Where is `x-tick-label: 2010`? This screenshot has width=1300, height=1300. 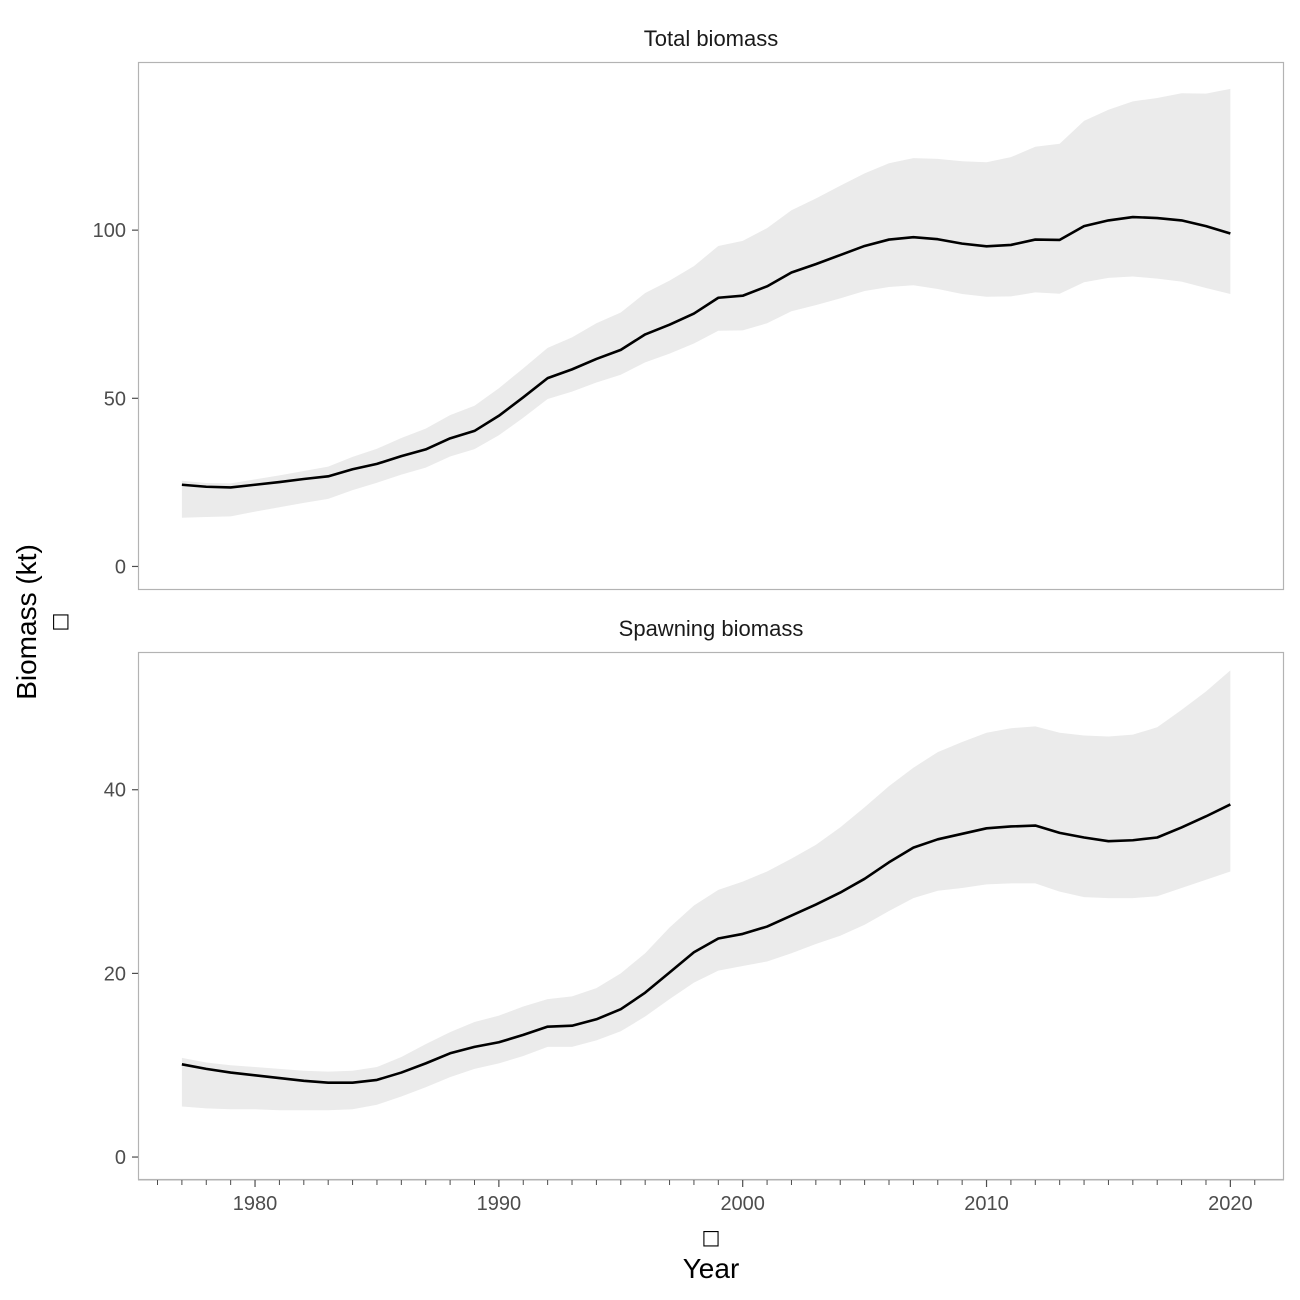
x-tick-label: 2010 is located at coordinates (986, 1204).